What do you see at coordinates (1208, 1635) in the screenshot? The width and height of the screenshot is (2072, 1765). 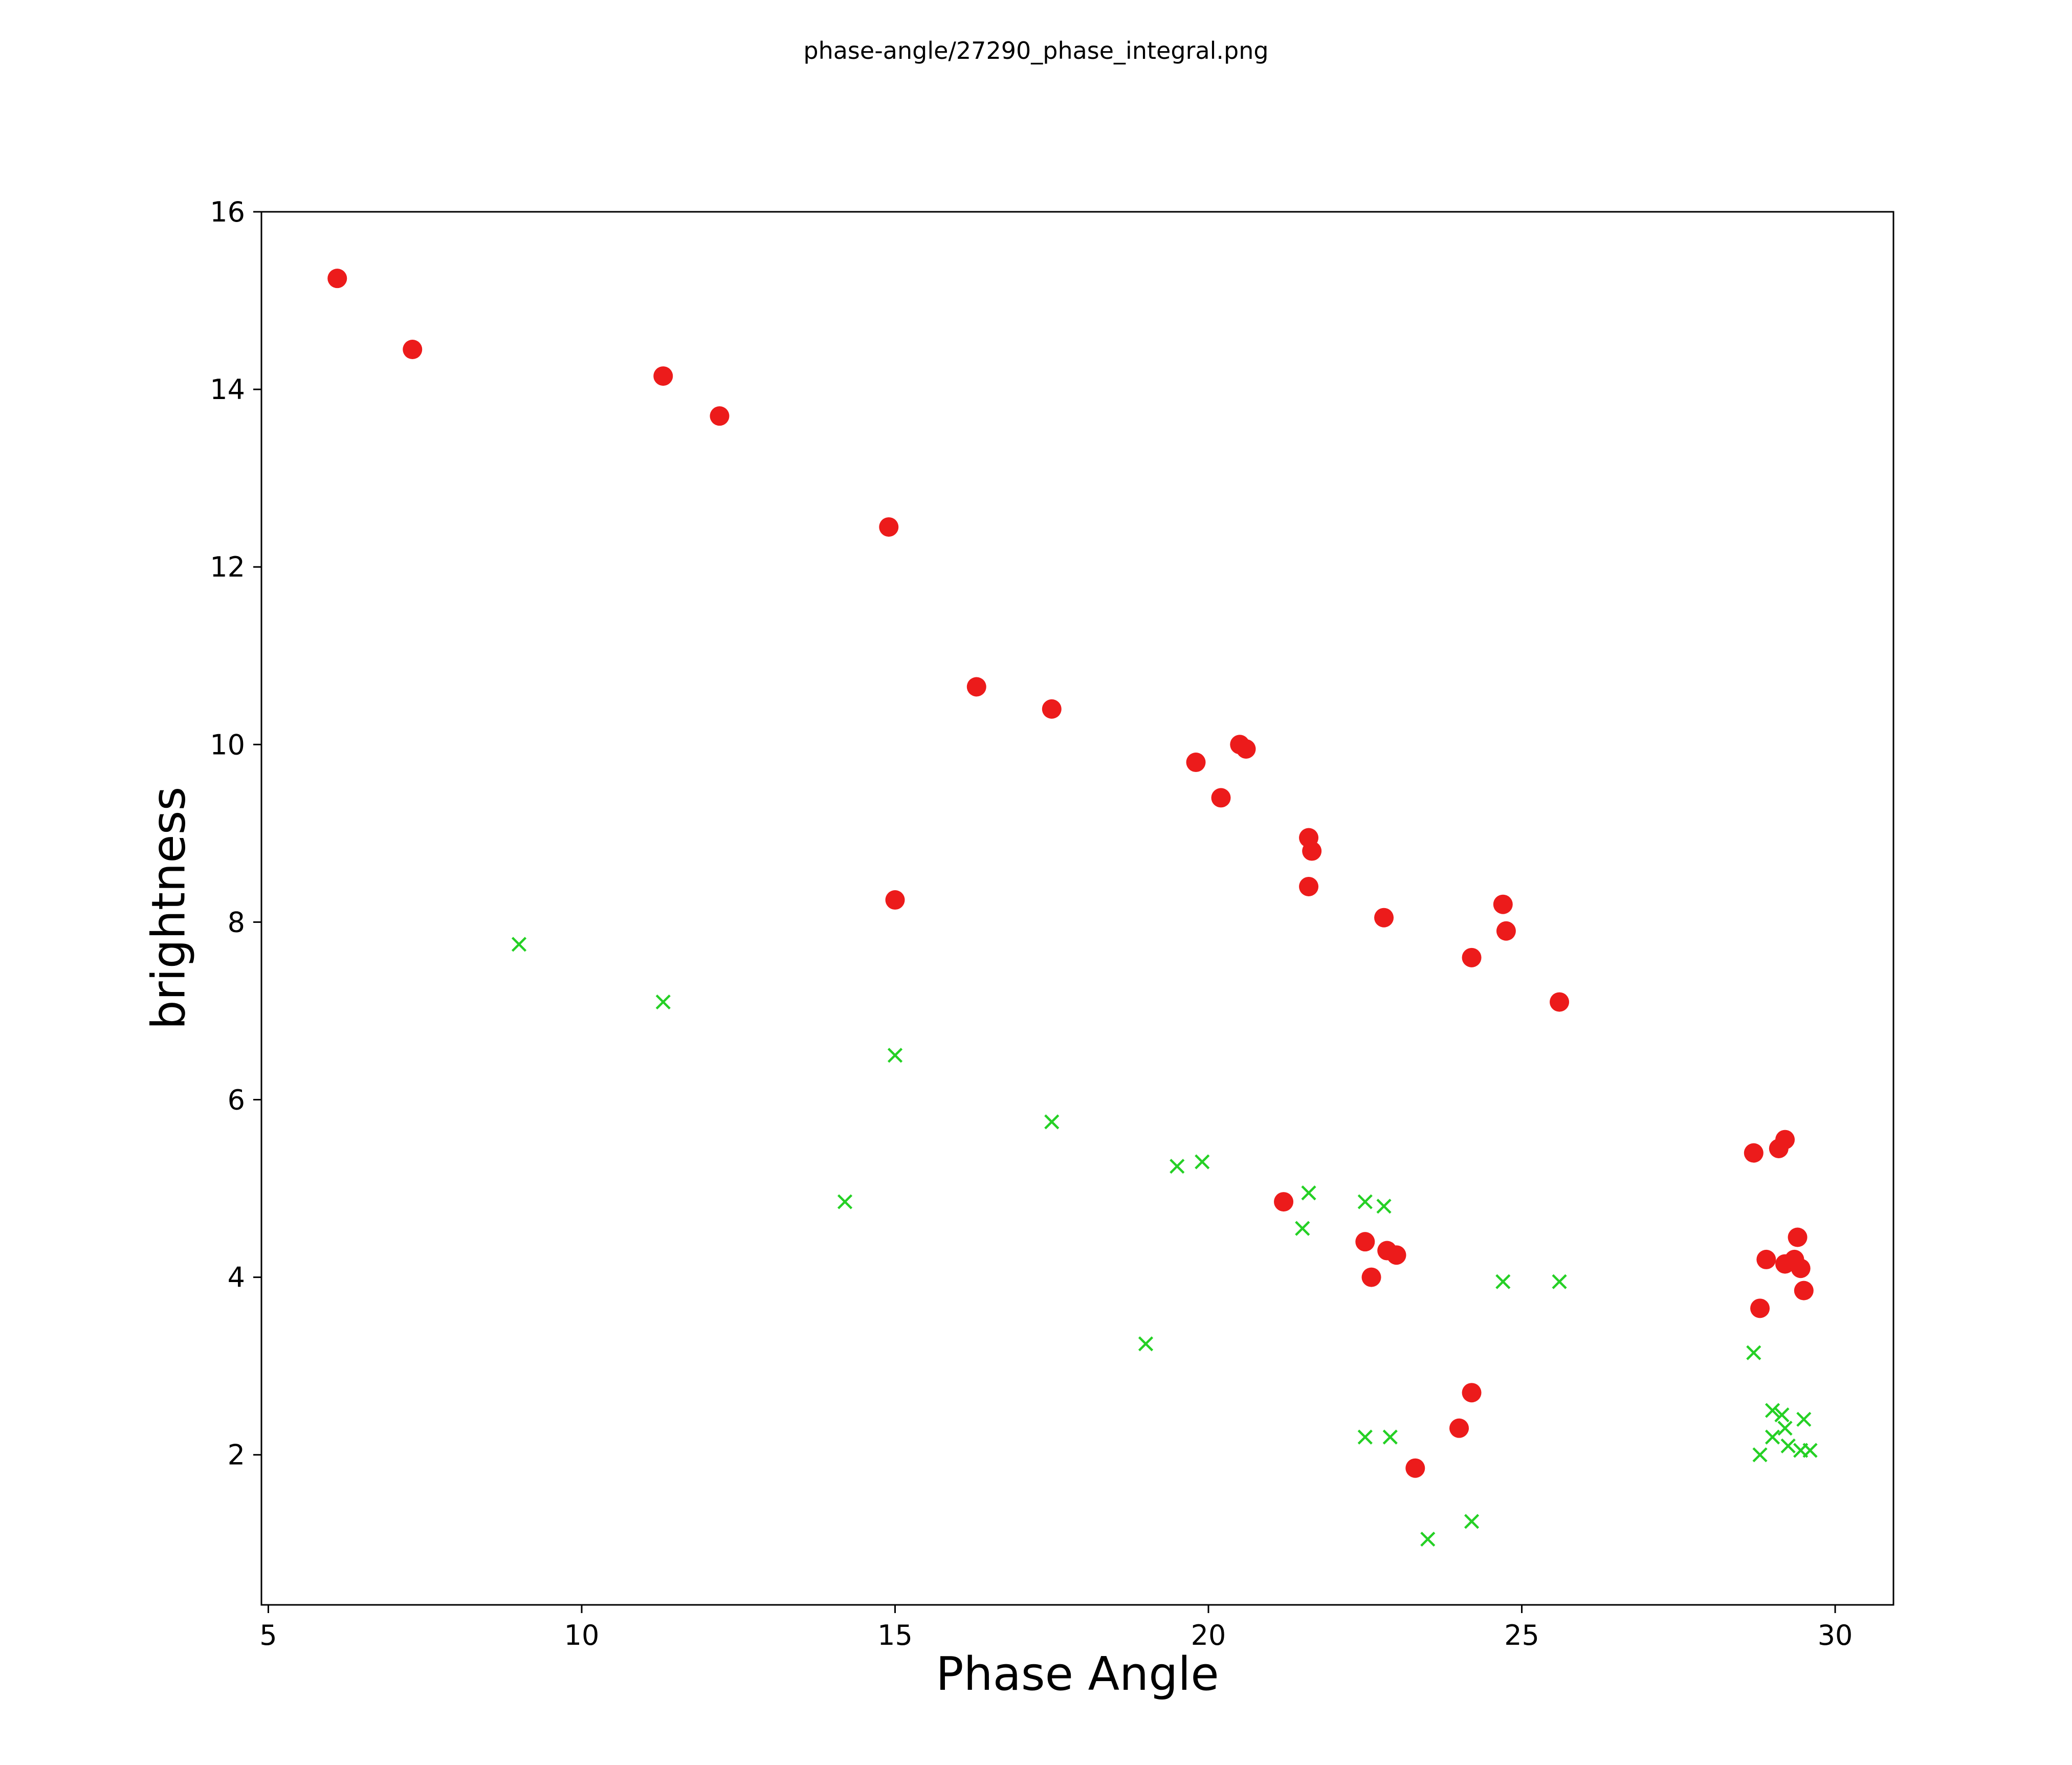 I see `x-tick-label: 20` at bounding box center [1208, 1635].